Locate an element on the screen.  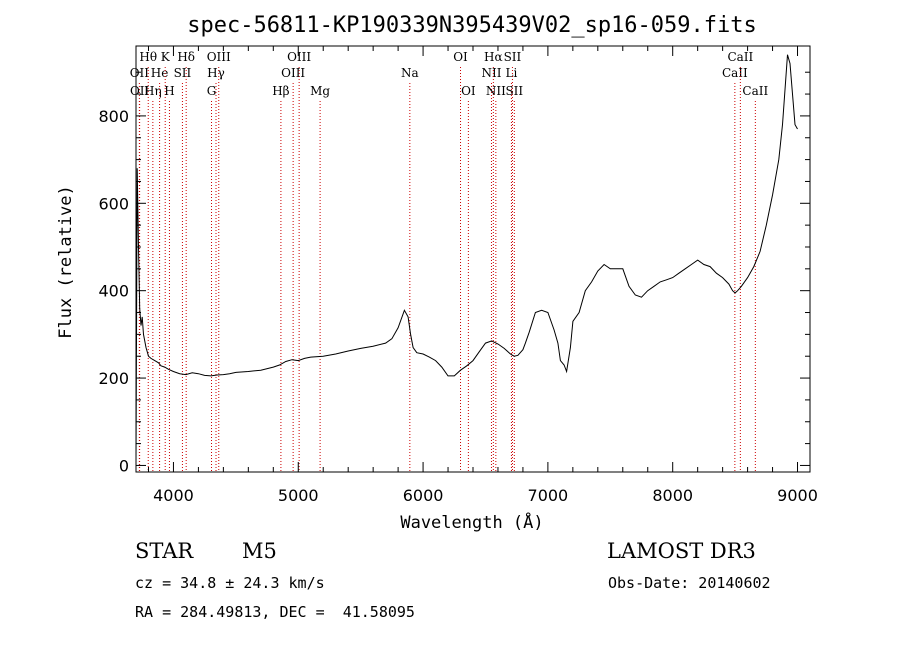
line-marker-label-12: Hβ is located at coordinates (280, 91).